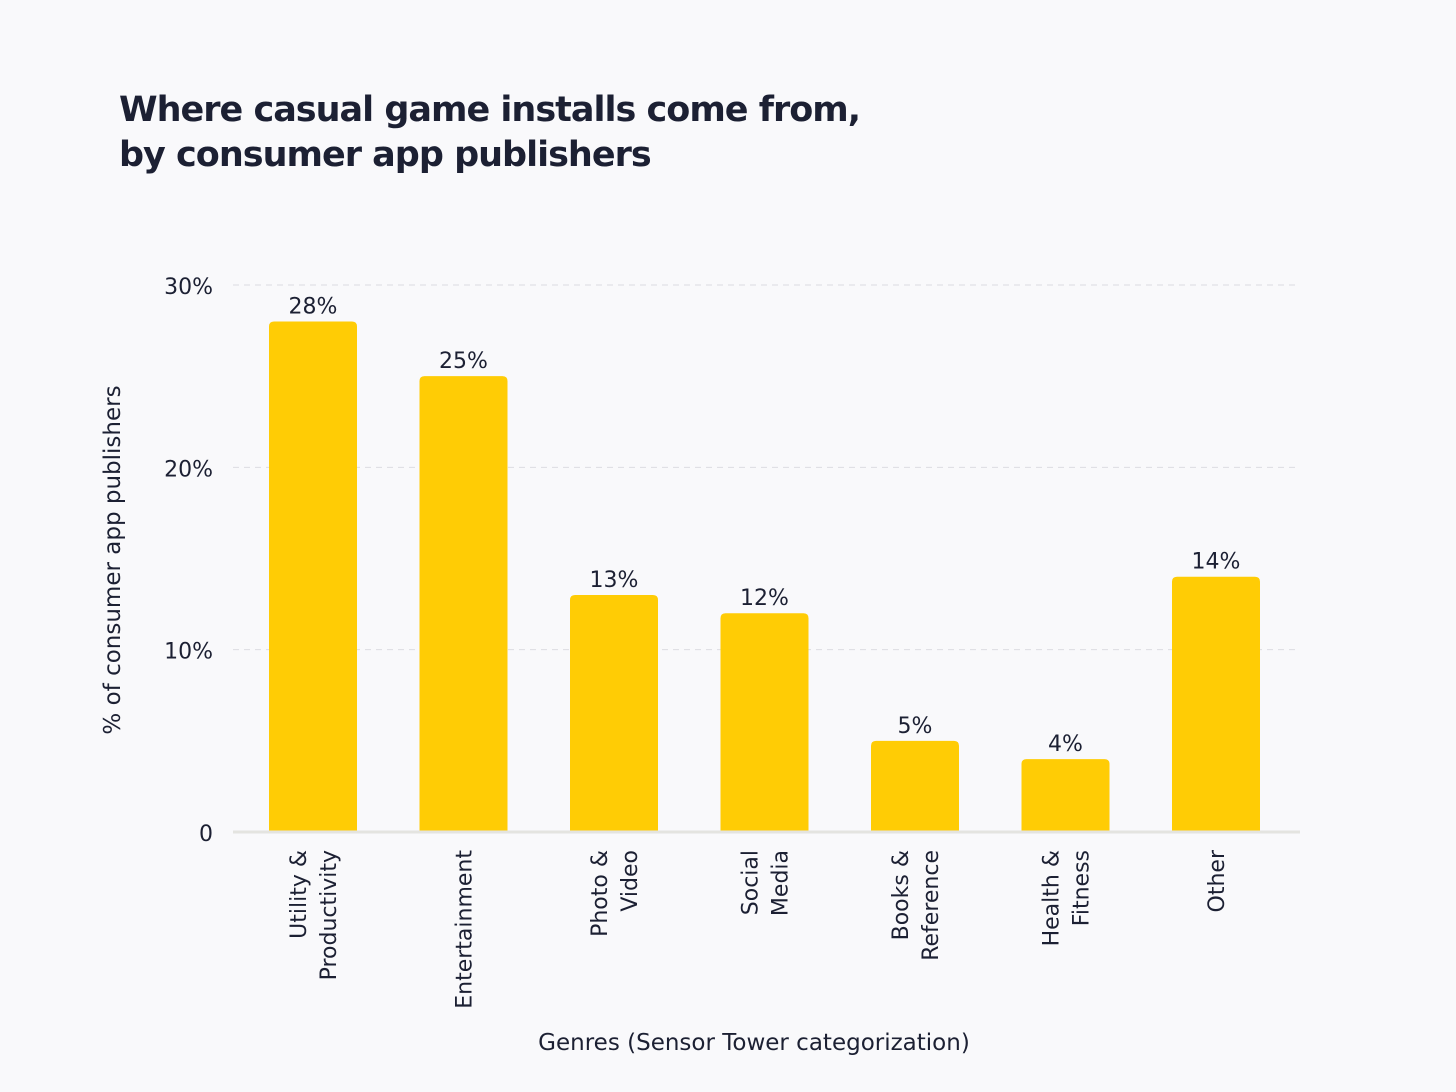 This screenshot has width=1456, height=1092. I want to click on x-tick-label: Utility & Productivity, so click(314, 915).